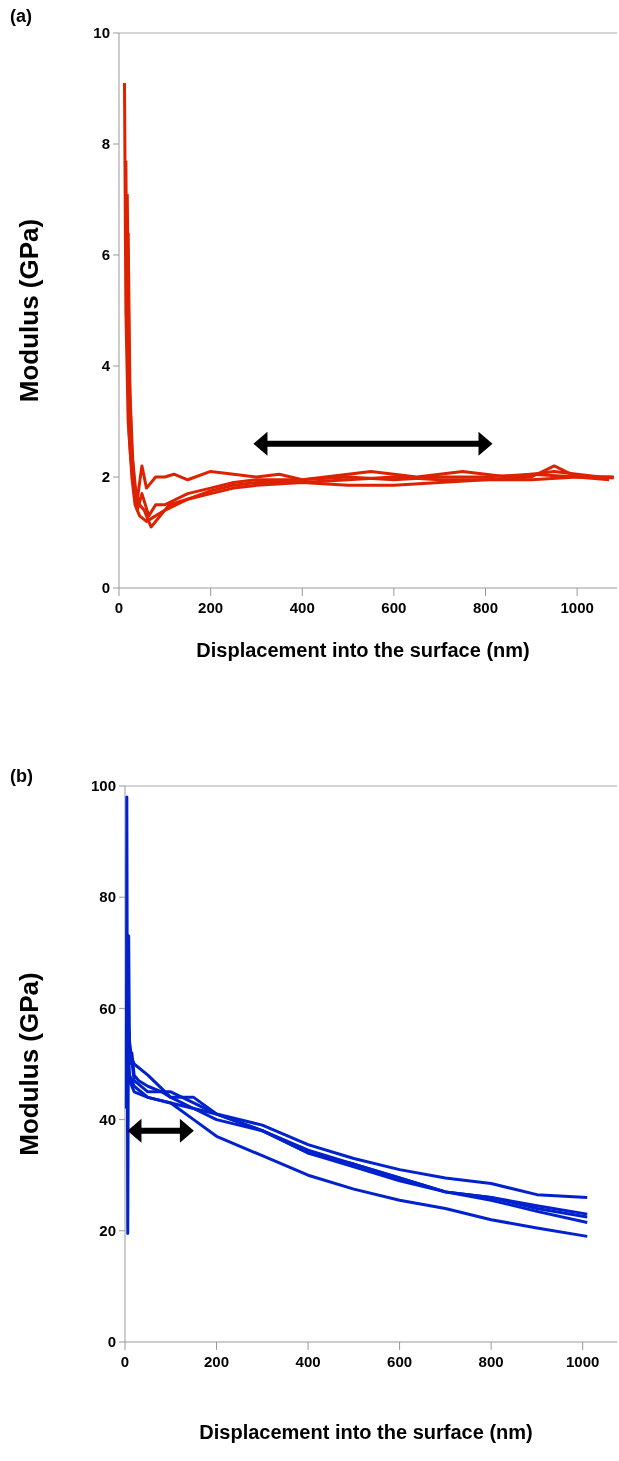  What do you see at coordinates (106, 366) in the screenshot?
I see `y-tick-label: 4` at bounding box center [106, 366].